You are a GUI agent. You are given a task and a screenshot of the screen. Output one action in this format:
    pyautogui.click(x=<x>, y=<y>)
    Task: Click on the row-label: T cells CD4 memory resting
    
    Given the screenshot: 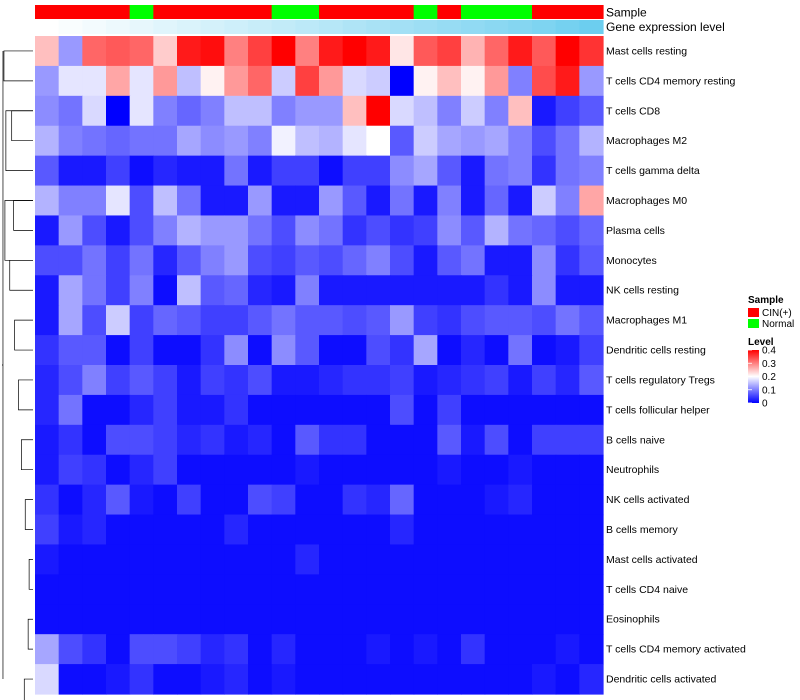 What is the action you would take?
    pyautogui.click(x=670, y=81)
    